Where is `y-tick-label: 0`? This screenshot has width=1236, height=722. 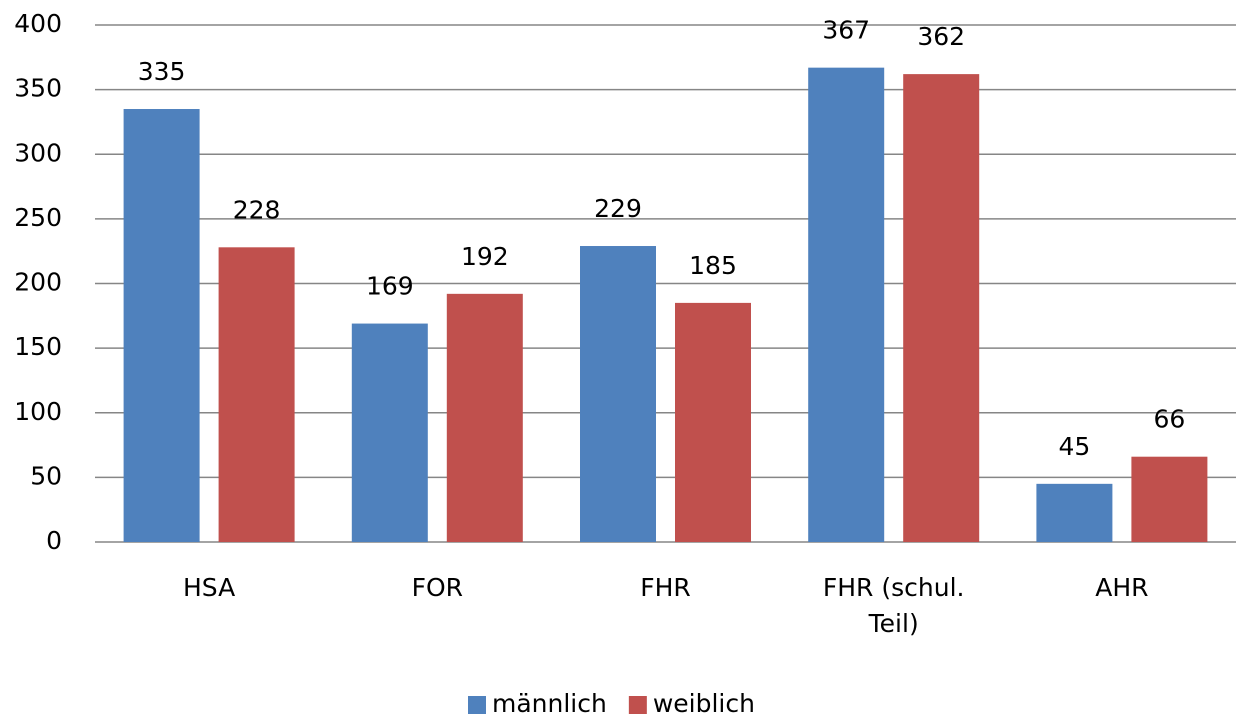
y-tick-label: 0 is located at coordinates (54, 540).